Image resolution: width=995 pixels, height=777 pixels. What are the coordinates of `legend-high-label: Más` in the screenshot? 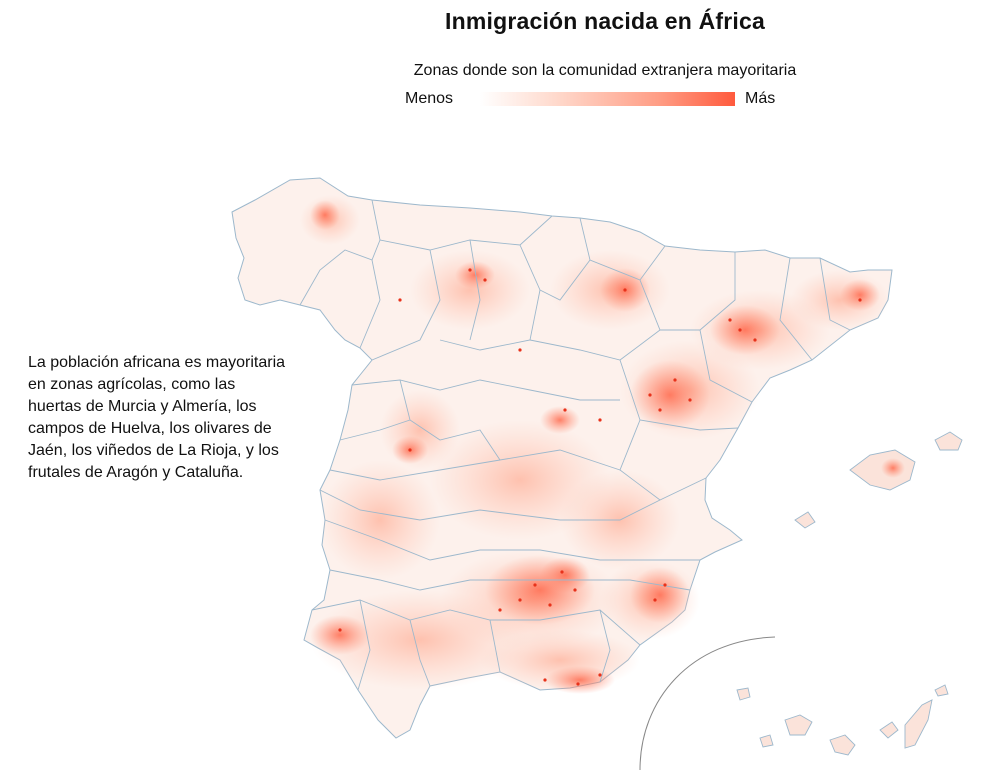 It's located at (760, 98).